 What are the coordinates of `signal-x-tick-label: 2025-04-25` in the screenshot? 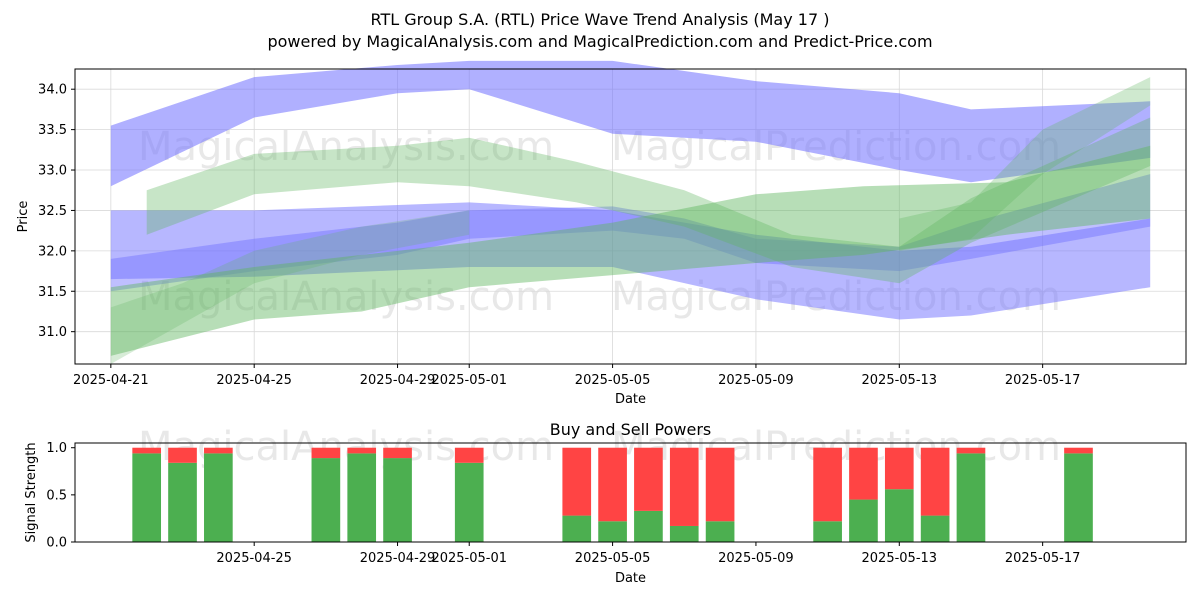 It's located at (254, 558).